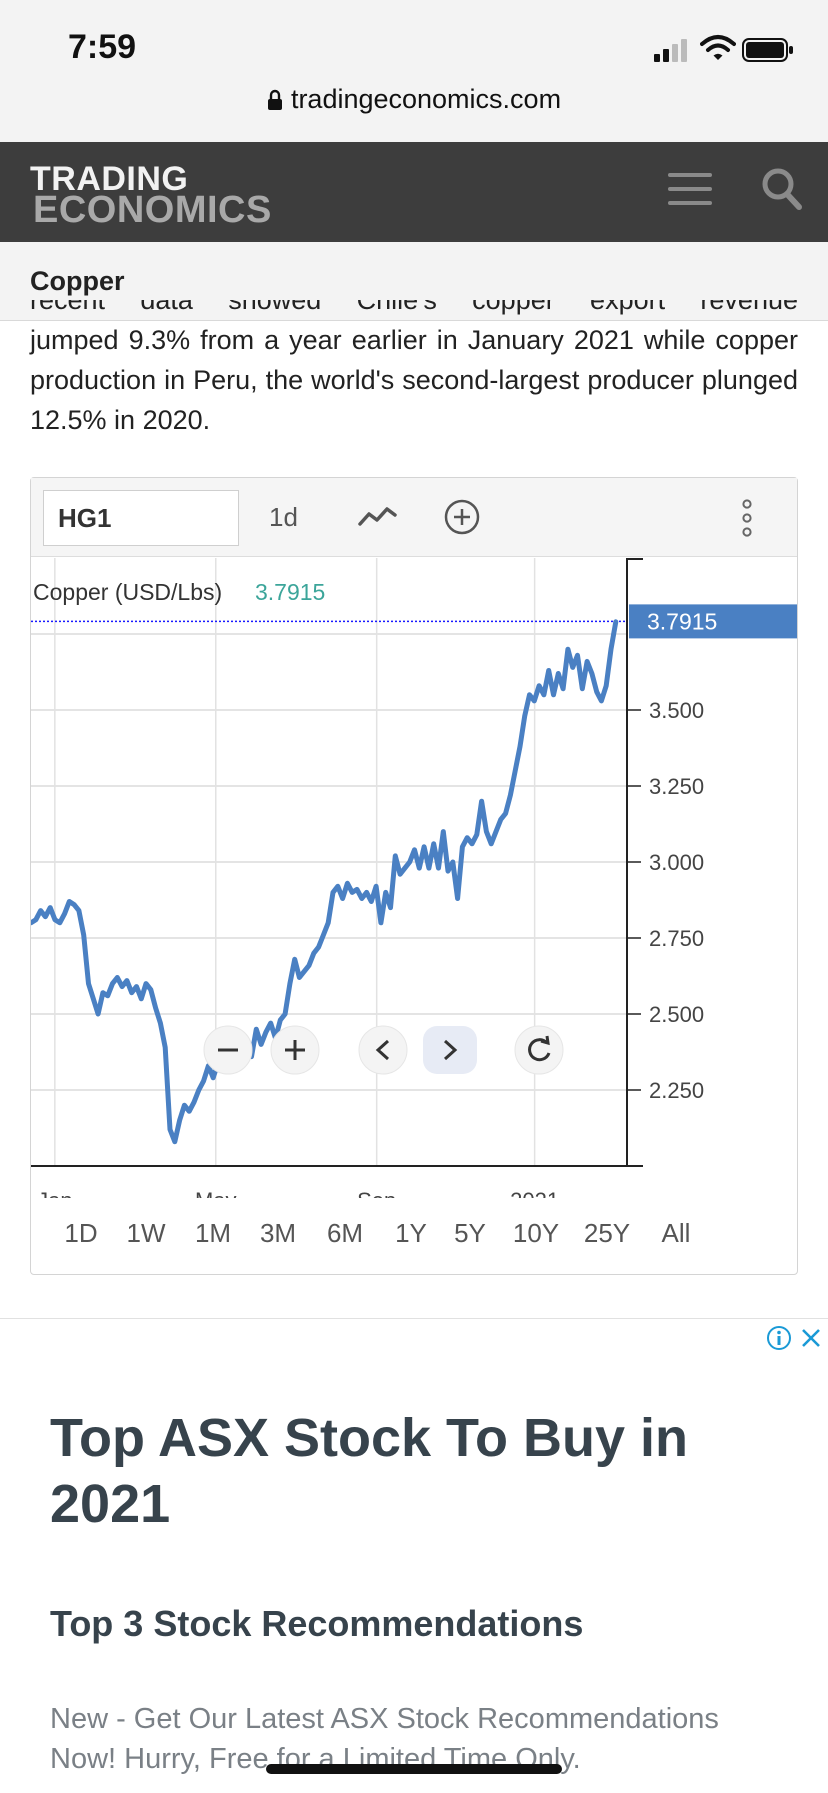  Describe the element at coordinates (316, 1624) in the screenshot. I see `ad-subtitle: Top 3 Stock Recommendations` at that location.